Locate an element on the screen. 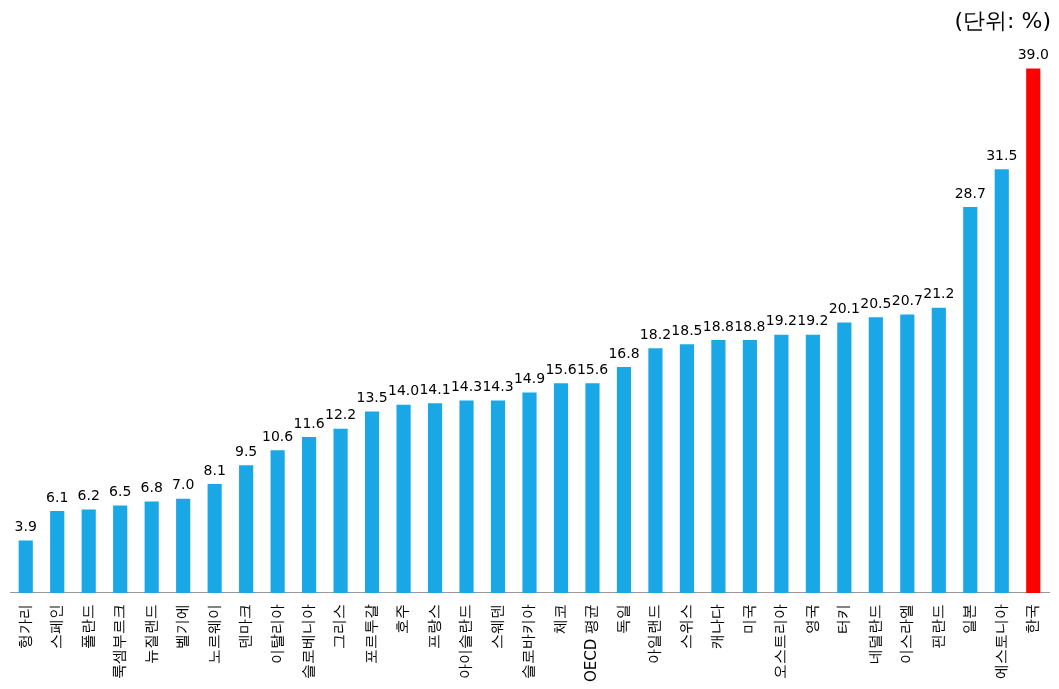  x-tick-label: 영국 is located at coordinates (811, 618).